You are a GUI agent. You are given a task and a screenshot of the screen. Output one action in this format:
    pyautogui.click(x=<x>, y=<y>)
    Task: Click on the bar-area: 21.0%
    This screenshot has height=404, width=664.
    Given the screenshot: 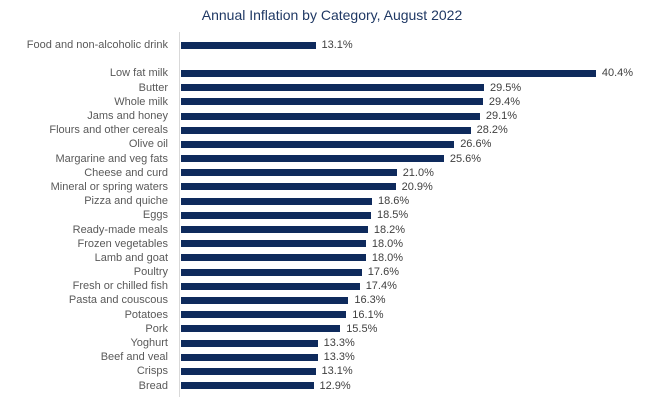 What is the action you would take?
    pyautogui.click(x=419, y=173)
    